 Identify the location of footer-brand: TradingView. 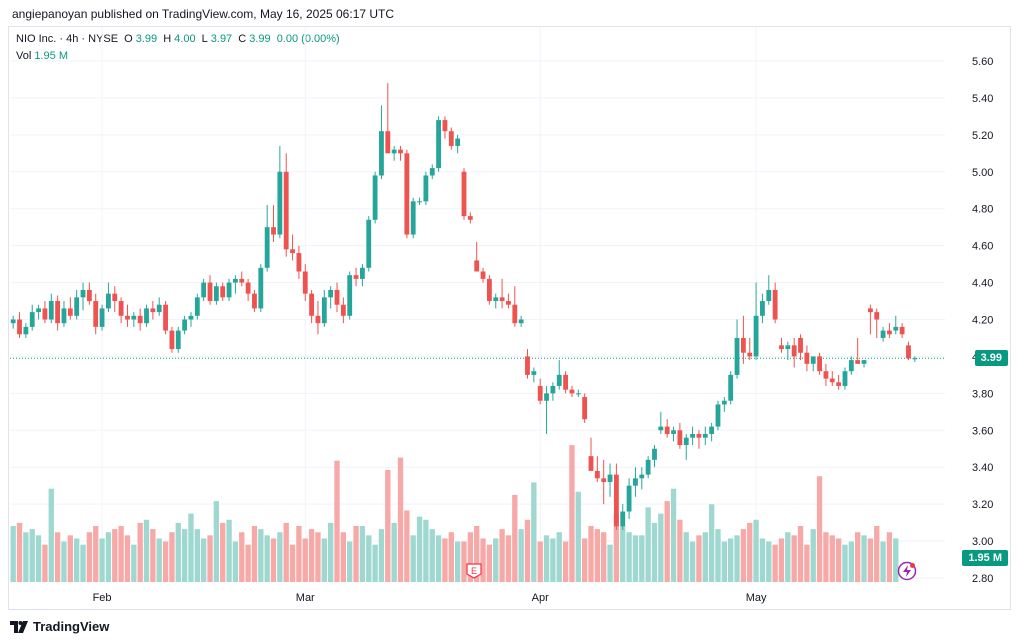
(59, 626).